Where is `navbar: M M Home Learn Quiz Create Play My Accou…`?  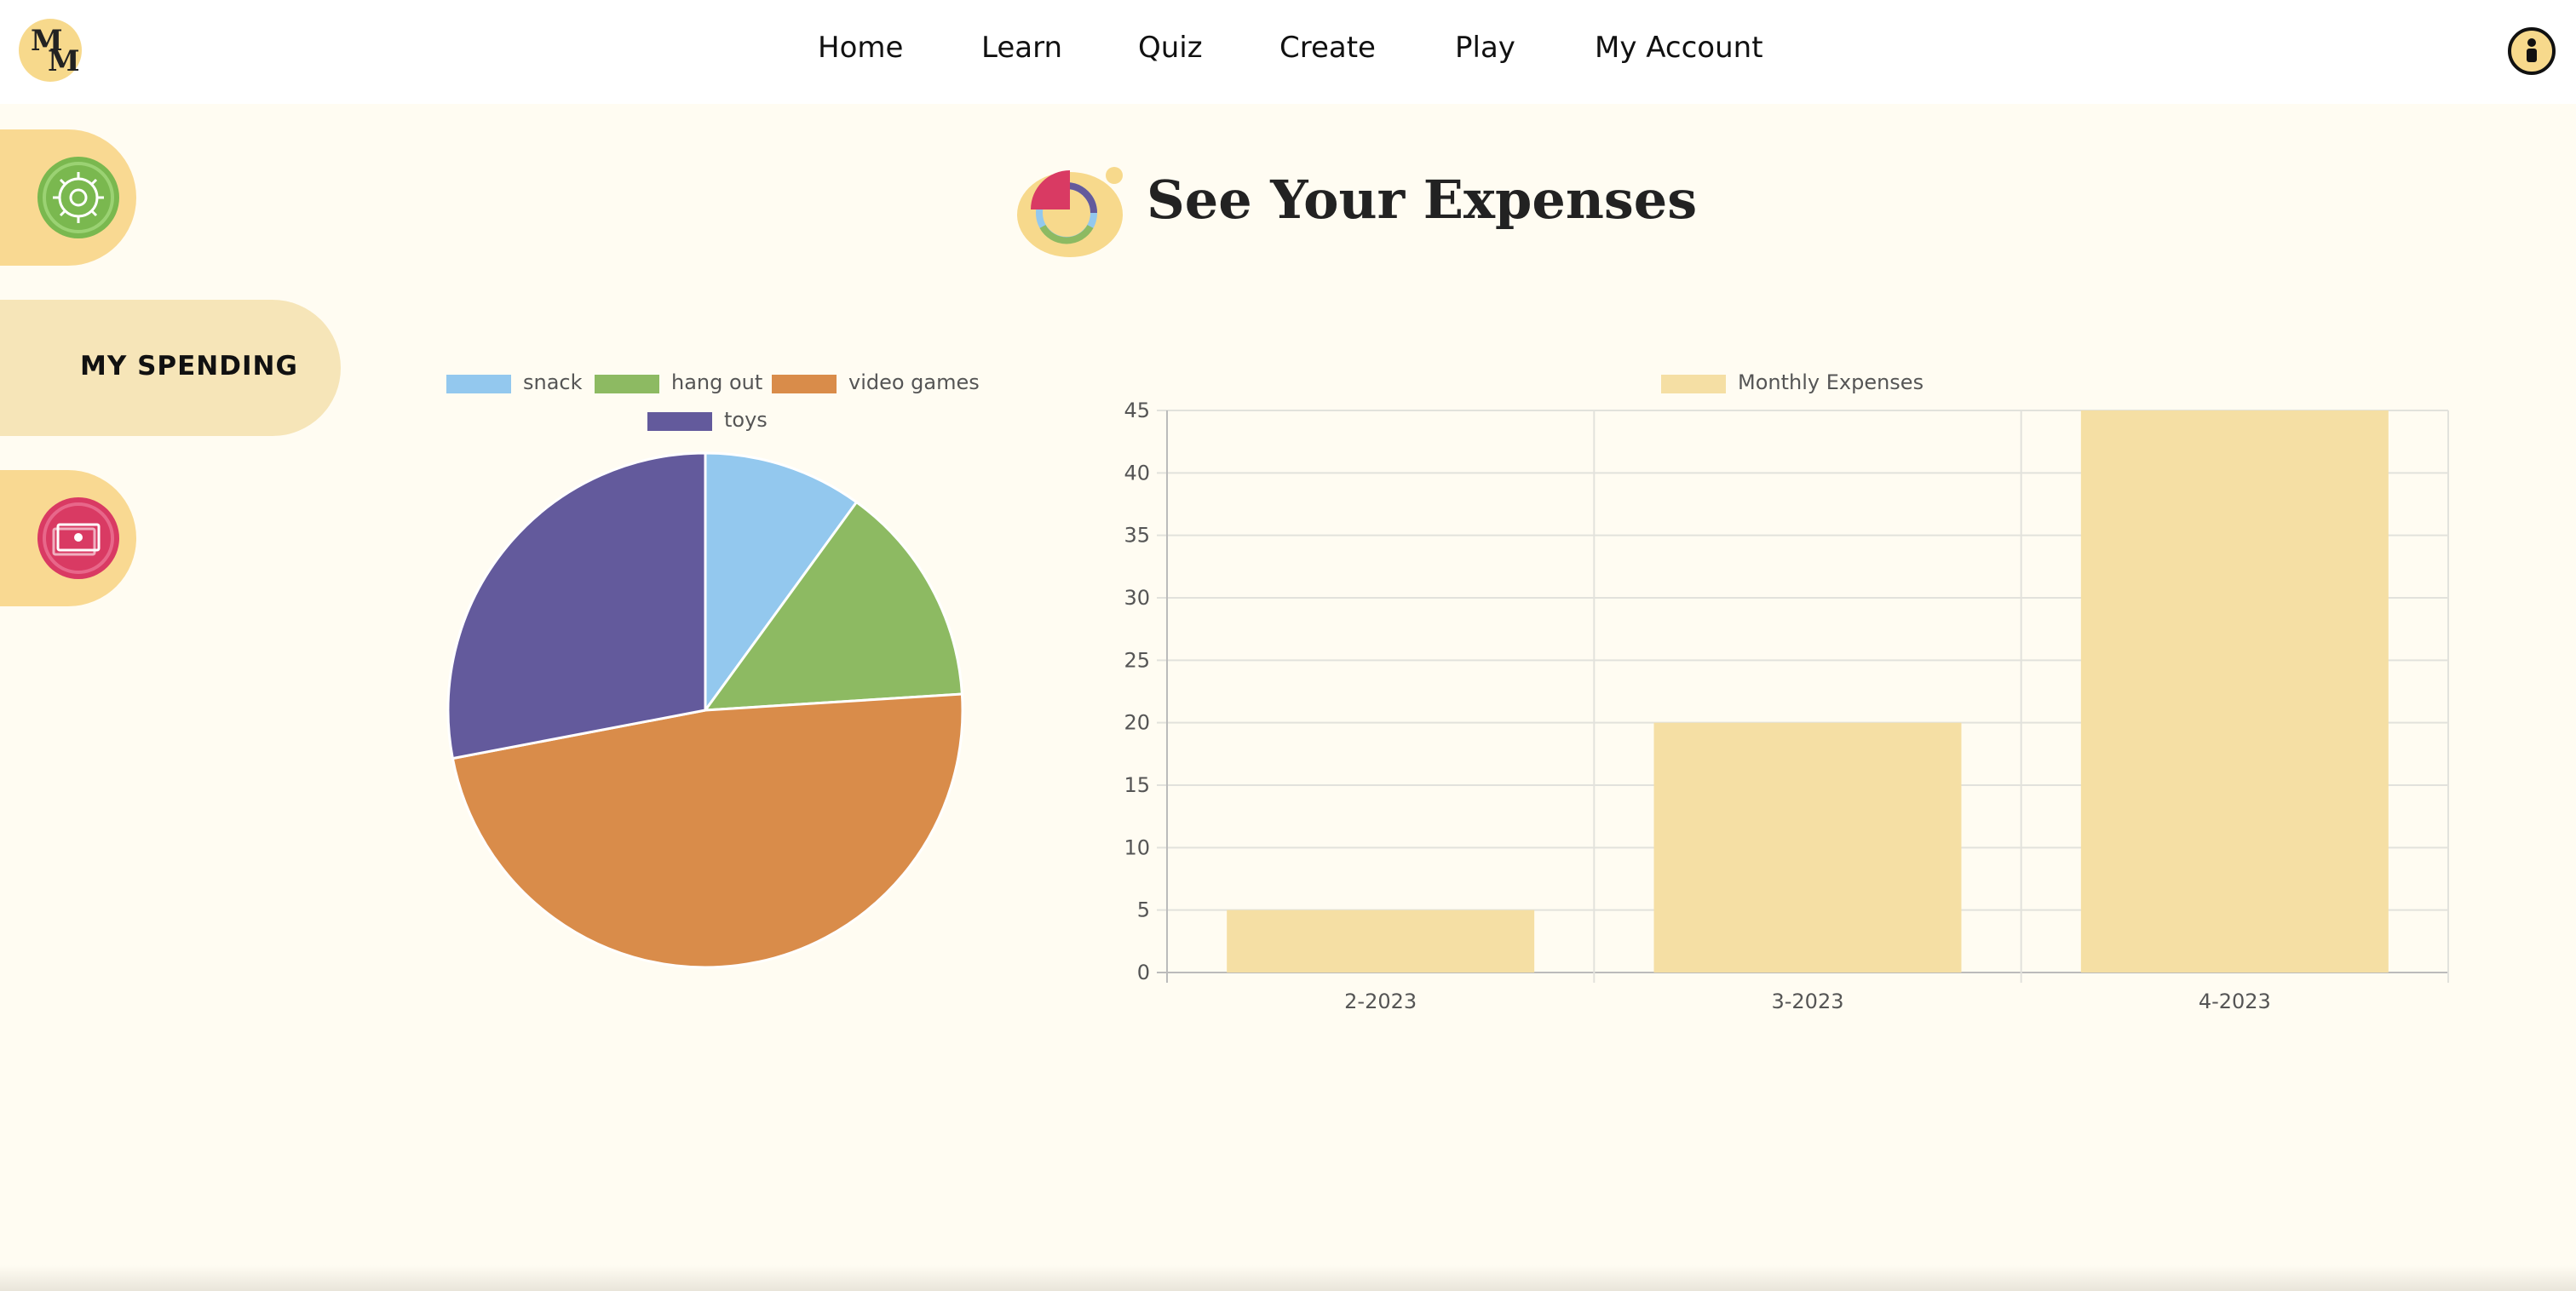
navbar: M M Home Learn Quiz Create Play My Accou… is located at coordinates (1288, 52).